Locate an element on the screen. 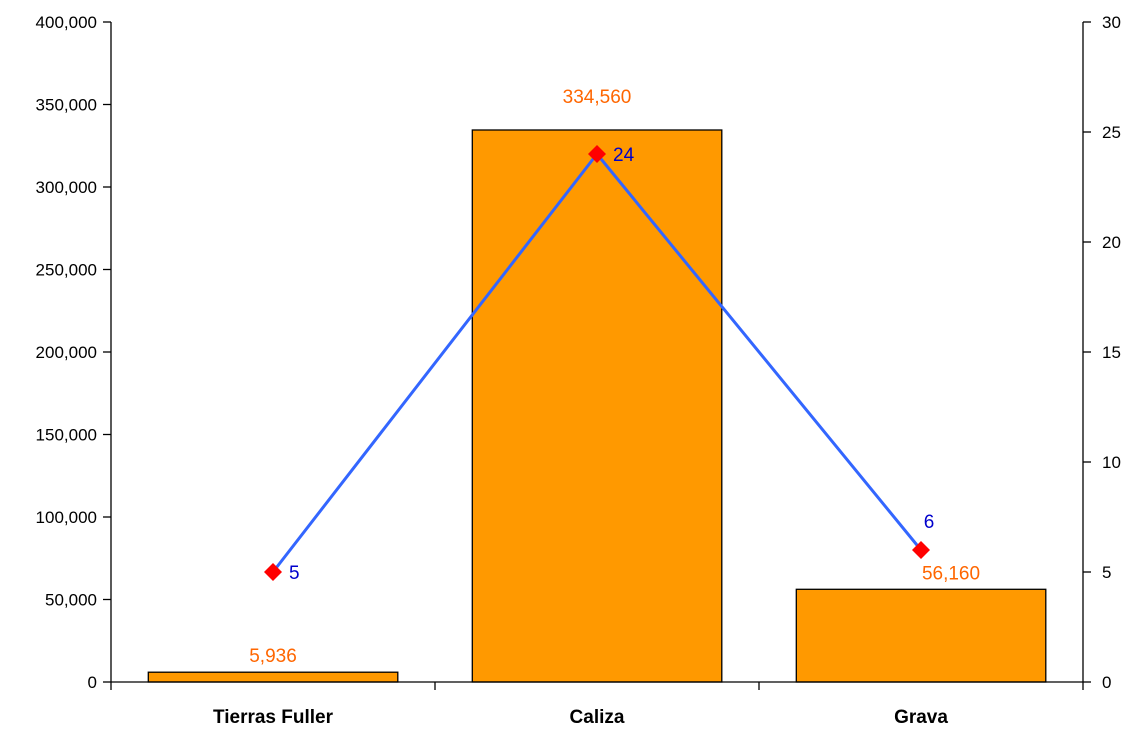  left-tick-label: 300,000 is located at coordinates (66, 187).